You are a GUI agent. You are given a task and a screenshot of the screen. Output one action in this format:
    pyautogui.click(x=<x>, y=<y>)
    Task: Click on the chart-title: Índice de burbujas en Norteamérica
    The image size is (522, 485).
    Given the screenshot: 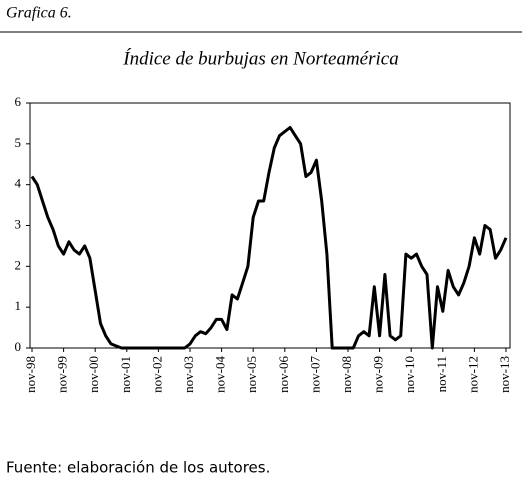 What is the action you would take?
    pyautogui.click(x=260, y=58)
    